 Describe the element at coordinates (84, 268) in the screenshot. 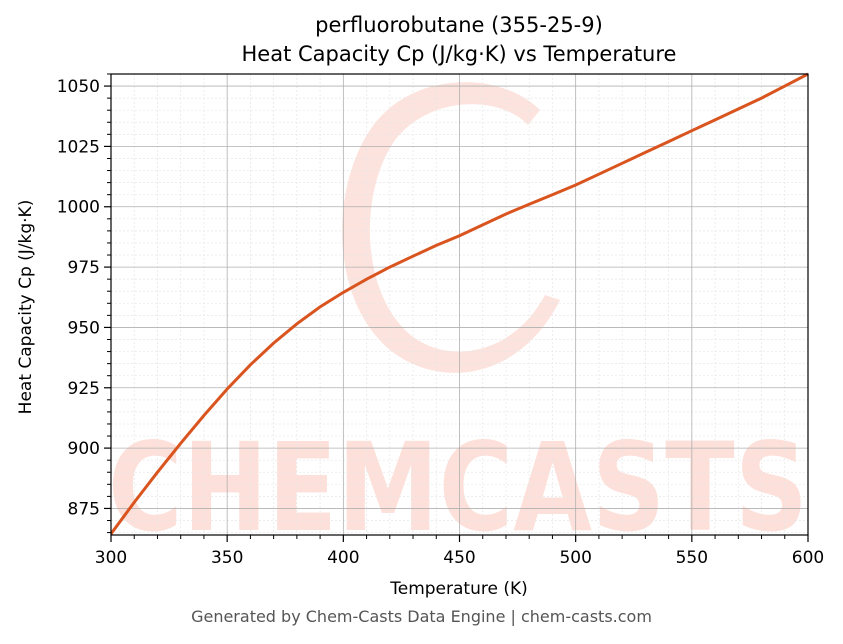

I see `y-tick-label: 975` at that location.